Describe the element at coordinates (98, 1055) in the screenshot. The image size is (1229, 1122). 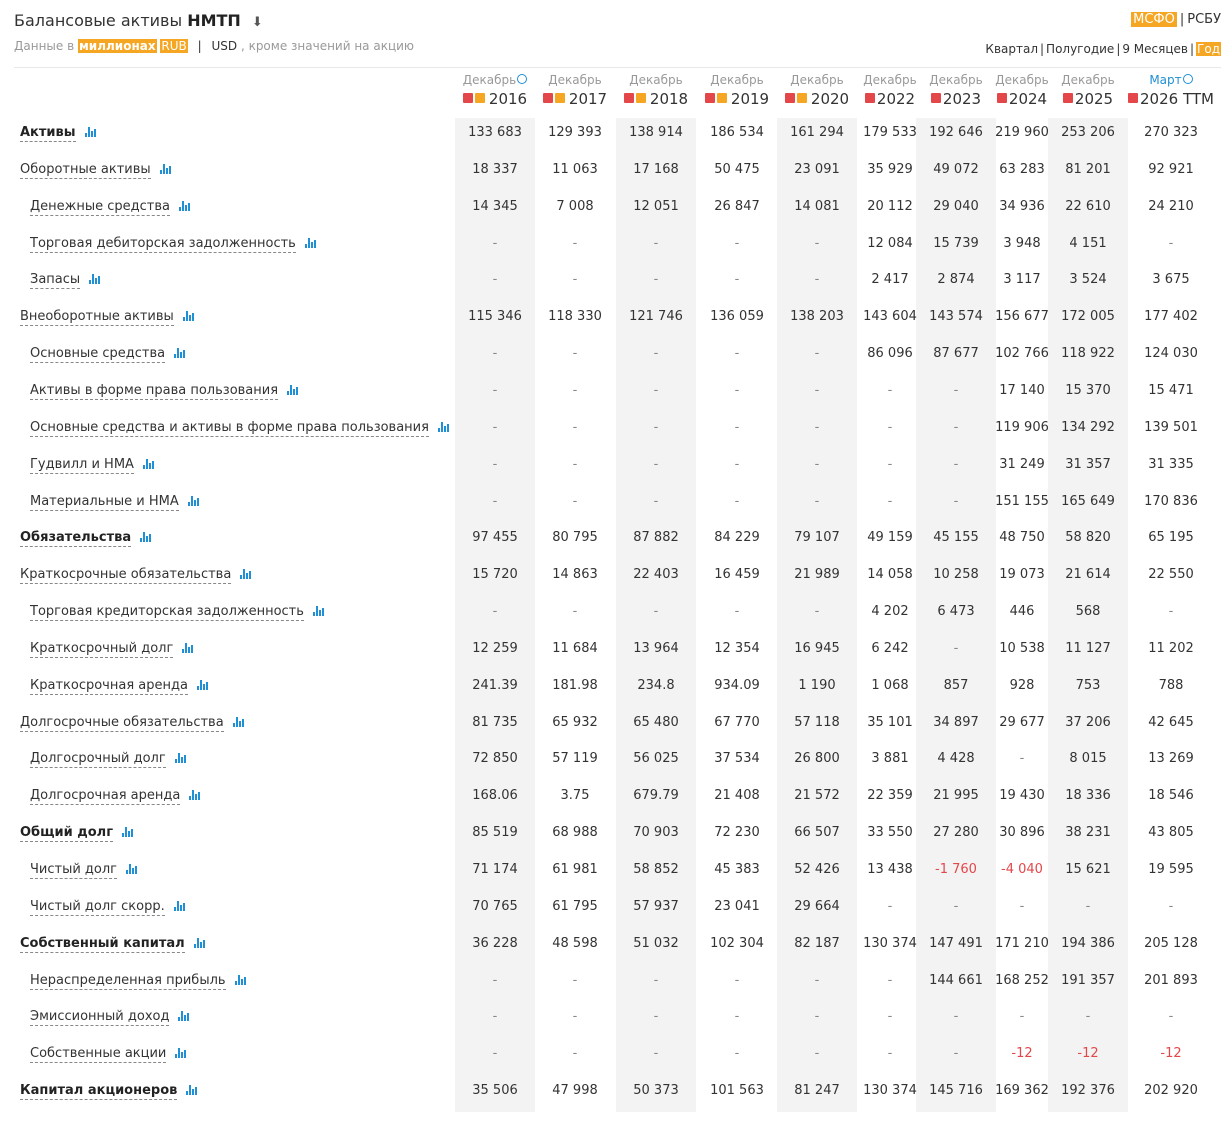
I see `row-label-text: Собственные акции` at that location.